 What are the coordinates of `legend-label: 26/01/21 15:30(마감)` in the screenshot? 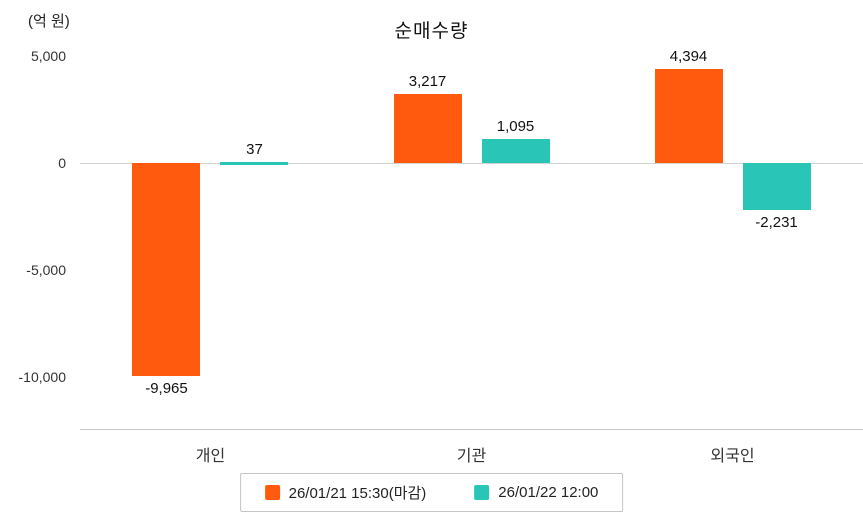 It's located at (357, 493).